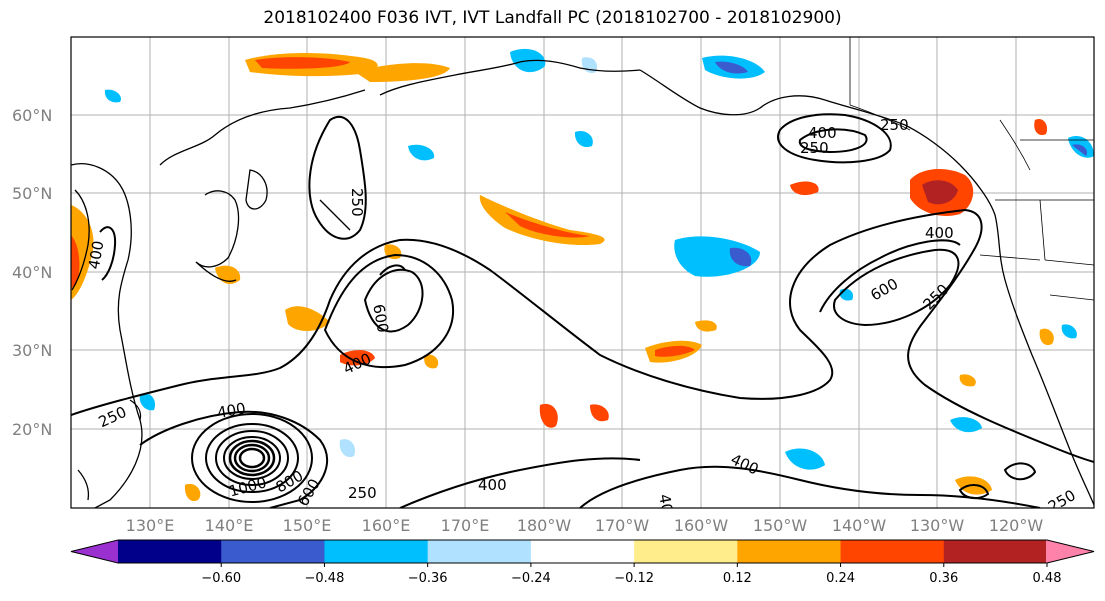 This screenshot has height=601, width=1105. What do you see at coordinates (380, 318) in the screenshot?
I see `contour-label: 600` at bounding box center [380, 318].